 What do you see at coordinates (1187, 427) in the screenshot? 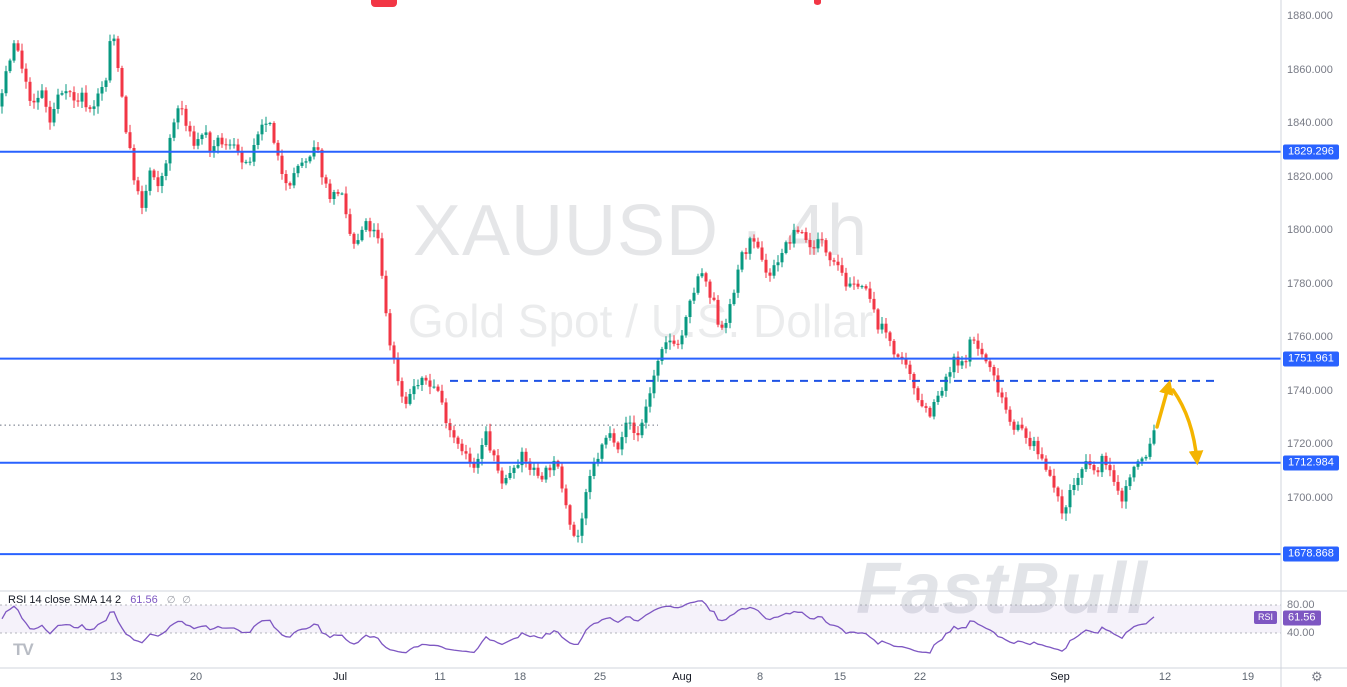
I see `projection-arrow-down` at bounding box center [1187, 427].